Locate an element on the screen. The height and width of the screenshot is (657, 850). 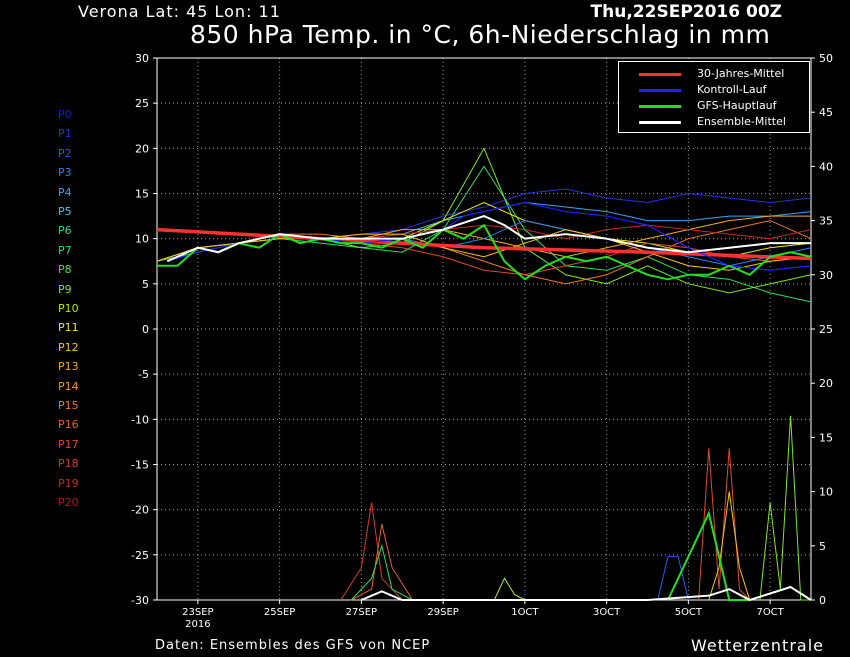
precip-line-p18 is located at coordinates (371, 551).